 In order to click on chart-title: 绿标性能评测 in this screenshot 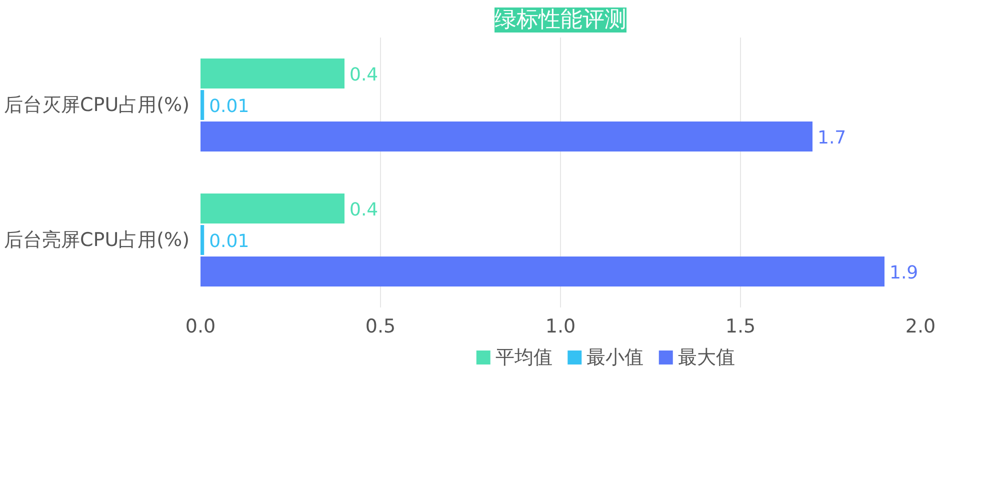, I will do `click(560, 20)`.